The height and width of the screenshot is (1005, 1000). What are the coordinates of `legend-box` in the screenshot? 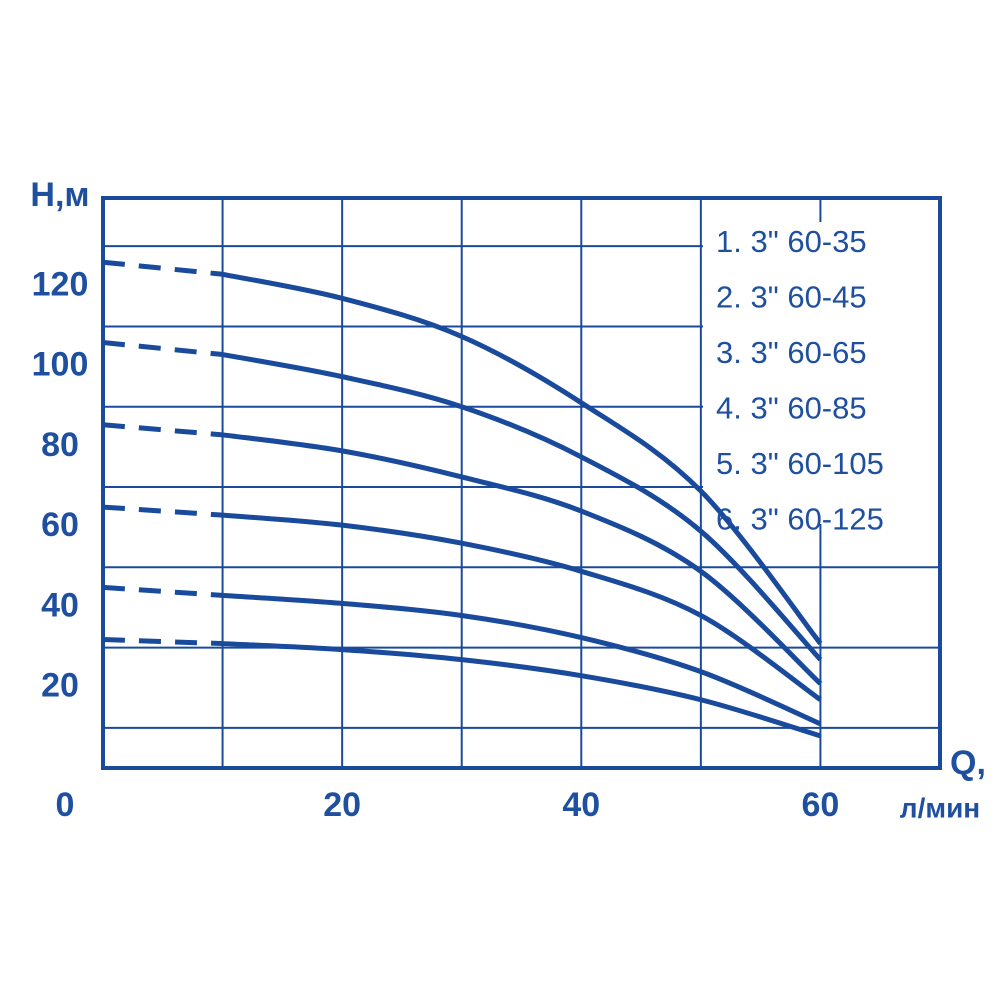 It's located at (820, 373).